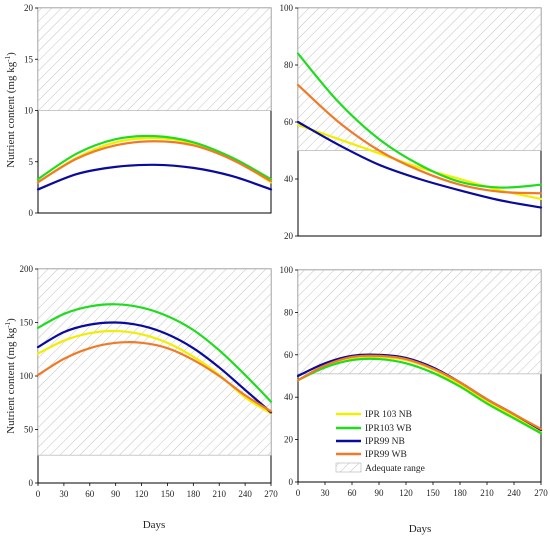  What do you see at coordinates (219, 494) in the screenshot?
I see `panel-fe-xtick-label: 210` at bounding box center [219, 494].